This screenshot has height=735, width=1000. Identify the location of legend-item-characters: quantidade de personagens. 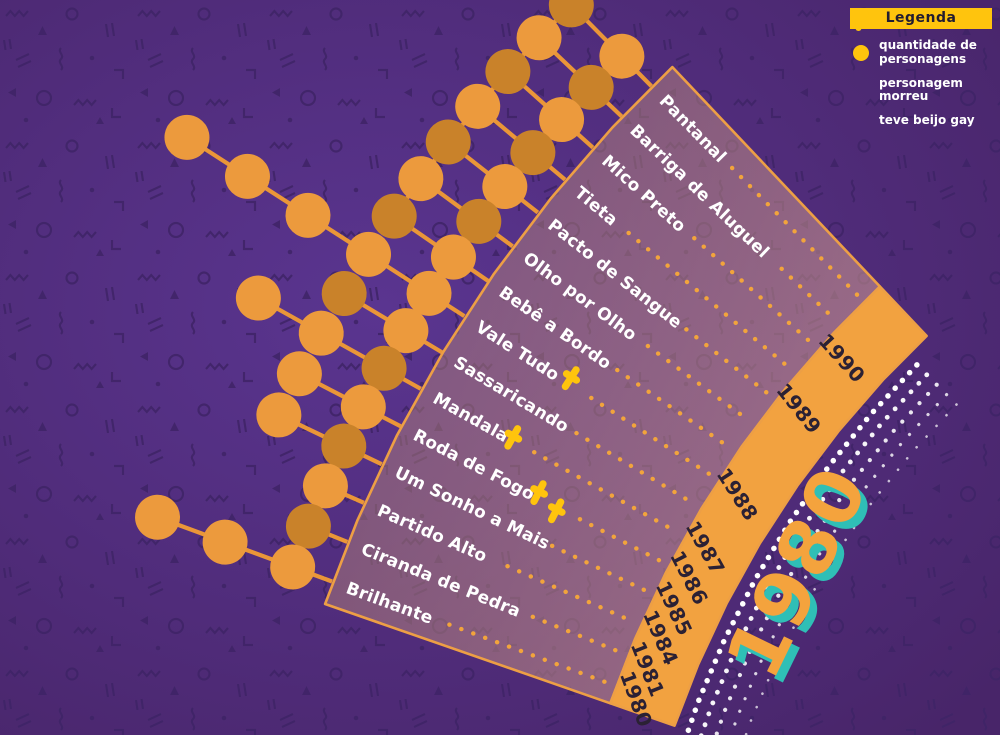
(921, 52).